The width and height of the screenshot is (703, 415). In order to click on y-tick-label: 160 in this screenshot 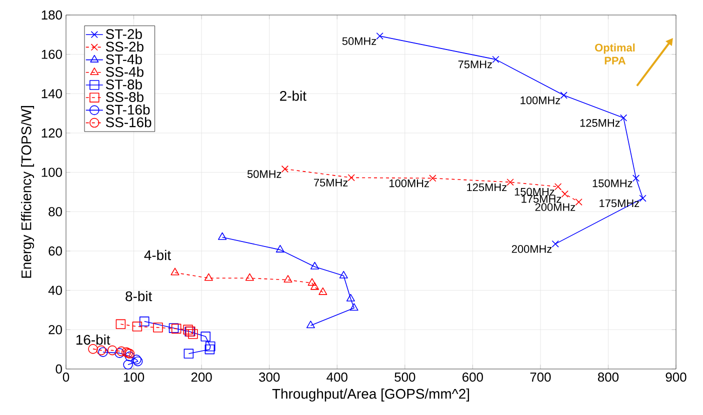, I will do `click(52, 54)`.